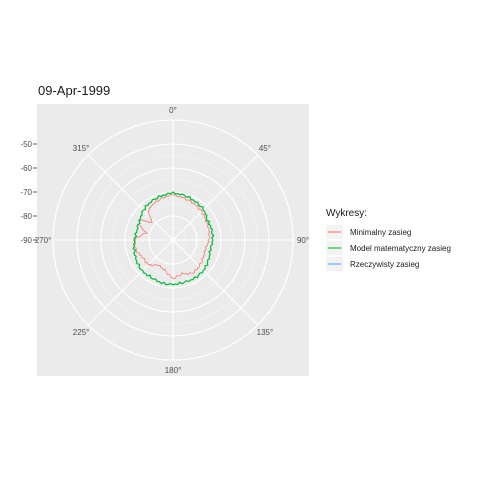 This screenshot has width=480, height=480. What do you see at coordinates (26, 144) in the screenshot?
I see `radial-tick-label: -50` at bounding box center [26, 144].